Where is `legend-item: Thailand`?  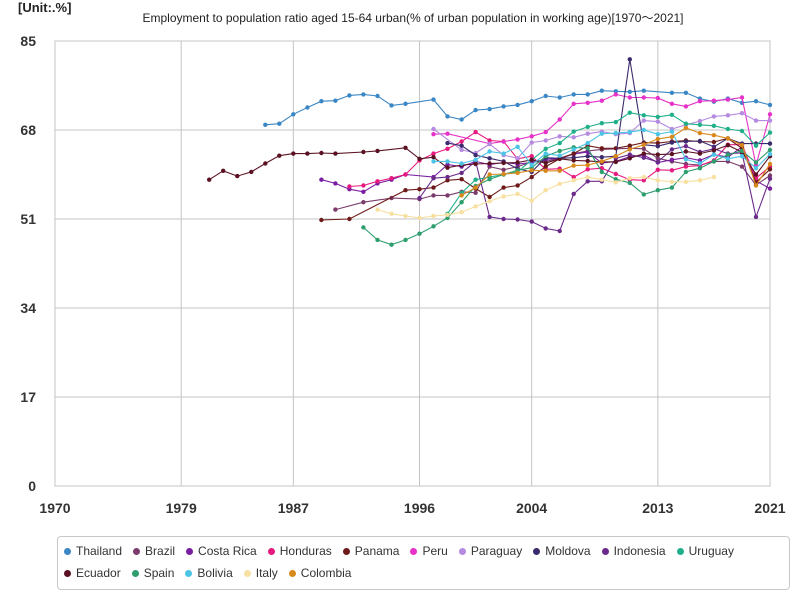 legend-item: Thailand is located at coordinates (93, 551).